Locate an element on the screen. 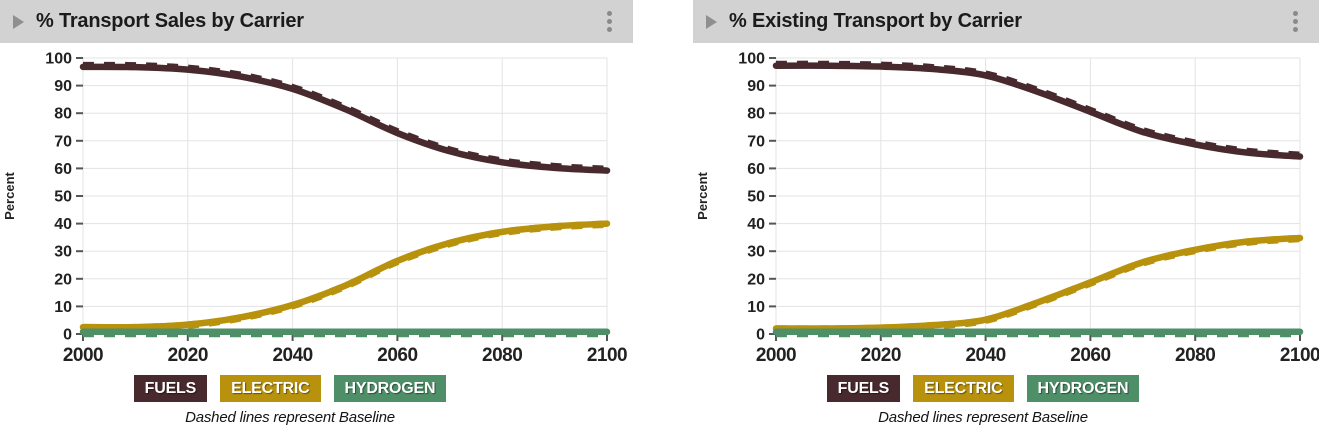 This screenshot has width=1319, height=434. panel-header: % Existing Transport by Carrier is located at coordinates (1006, 21).